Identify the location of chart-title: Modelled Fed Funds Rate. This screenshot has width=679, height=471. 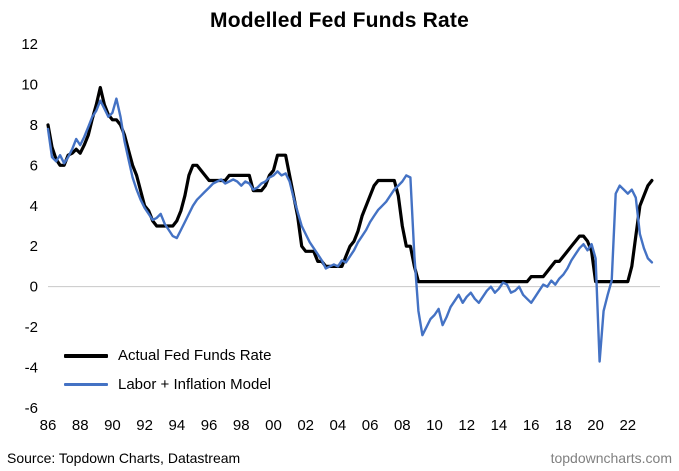
(339, 20).